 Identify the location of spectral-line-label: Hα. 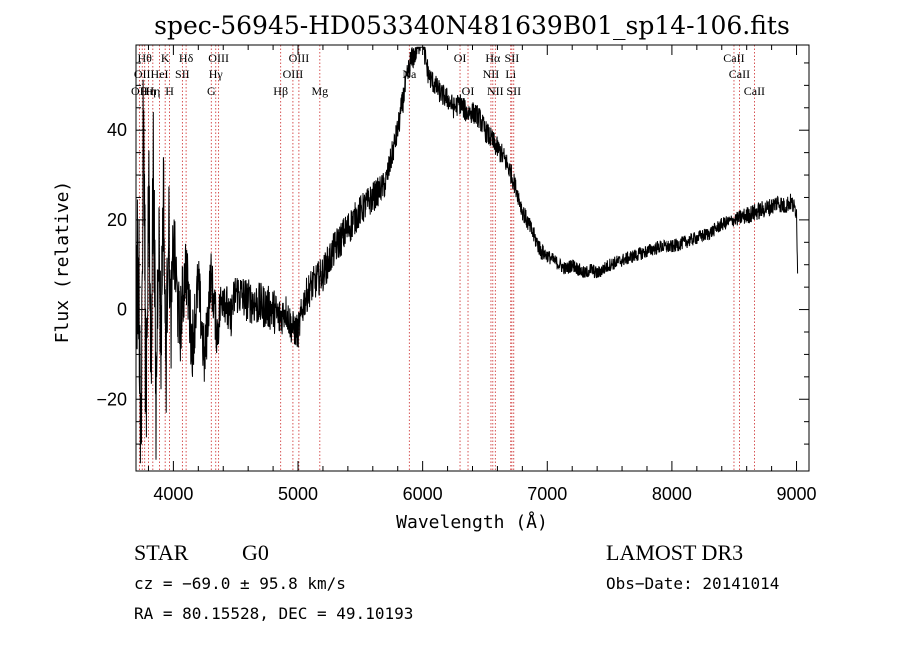
(493, 58).